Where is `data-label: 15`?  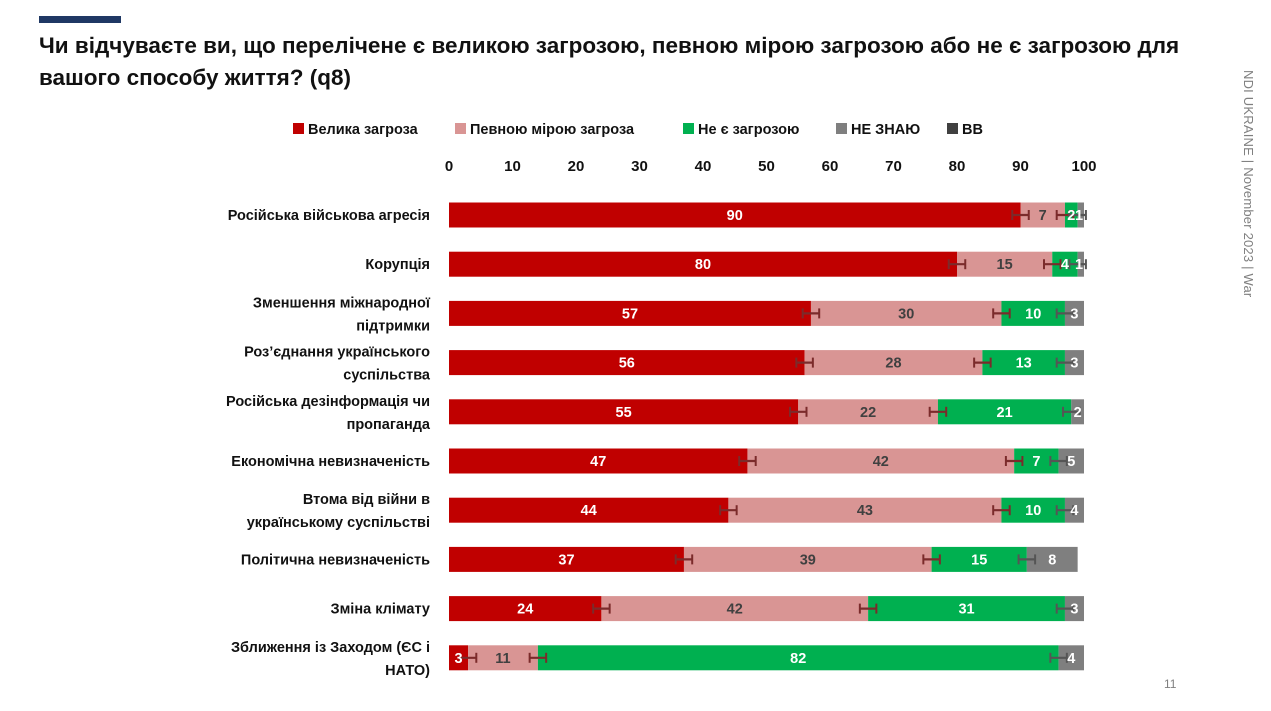 data-label: 15 is located at coordinates (1005, 265).